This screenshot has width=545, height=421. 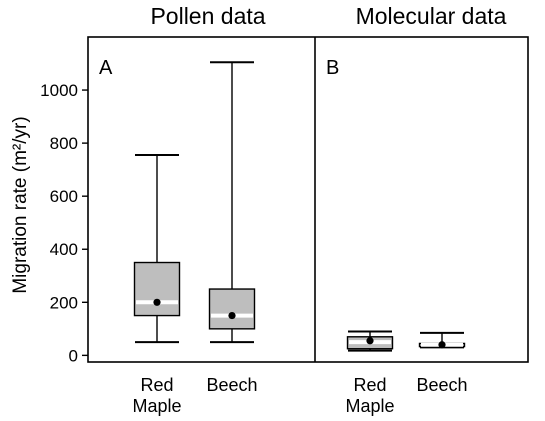 I want to click on panel-label: A, so click(x=106, y=68).